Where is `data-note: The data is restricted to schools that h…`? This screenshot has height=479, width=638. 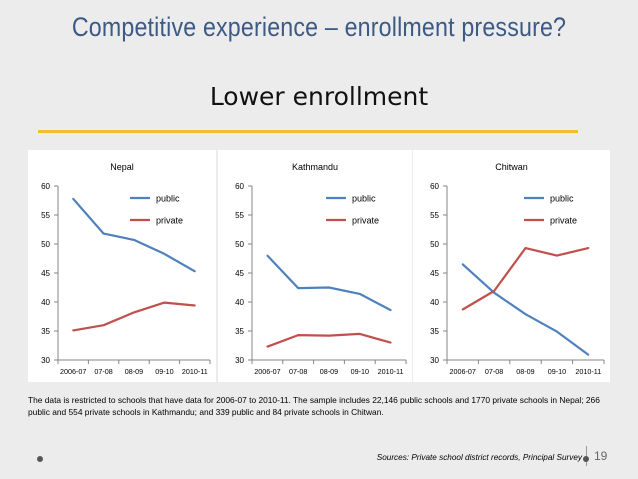 data-note: The data is restricted to schools that h… is located at coordinates (314, 406).